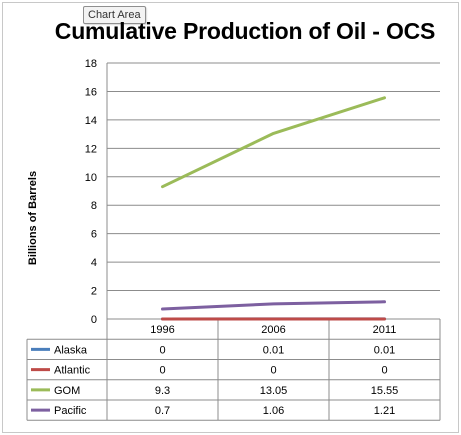  Describe the element at coordinates (114, 15) in the screenshot. I see `chart-area-tooltip: Chart Area` at that location.